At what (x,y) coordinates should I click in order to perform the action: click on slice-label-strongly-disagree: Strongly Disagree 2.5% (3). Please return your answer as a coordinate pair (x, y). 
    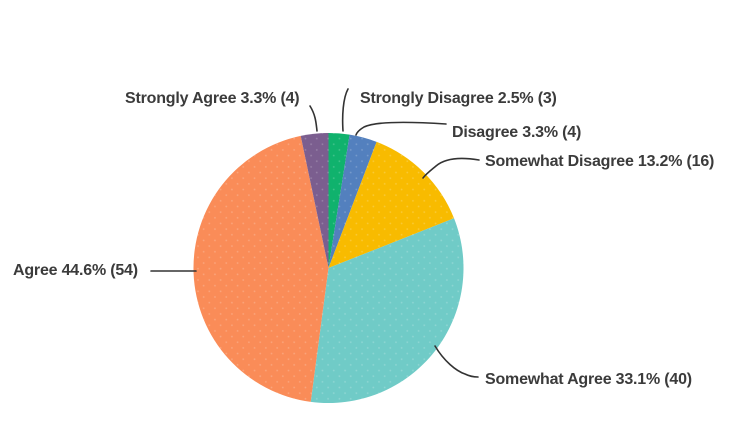
    Looking at the image, I should click on (458, 98).